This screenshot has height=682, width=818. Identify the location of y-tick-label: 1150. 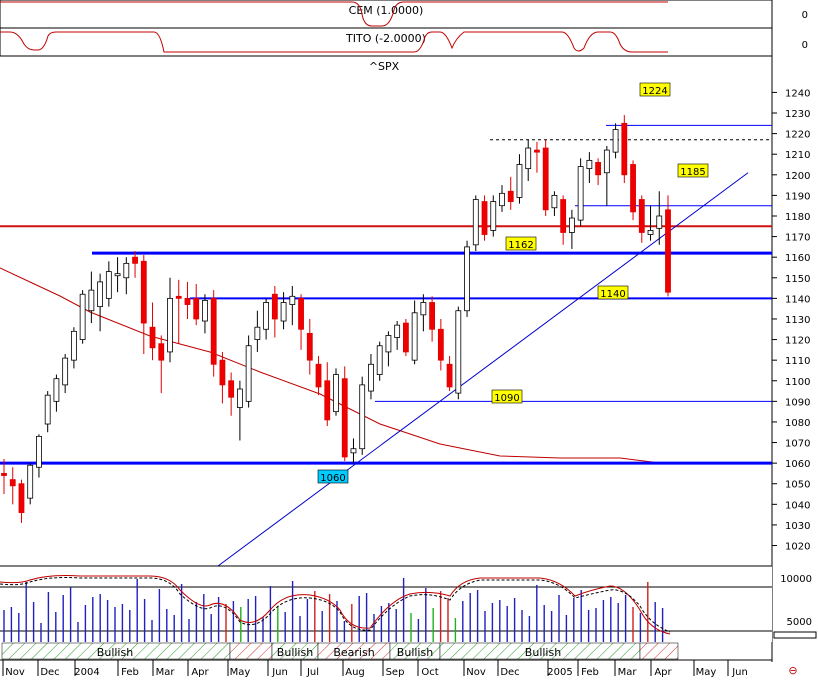
(797, 279).